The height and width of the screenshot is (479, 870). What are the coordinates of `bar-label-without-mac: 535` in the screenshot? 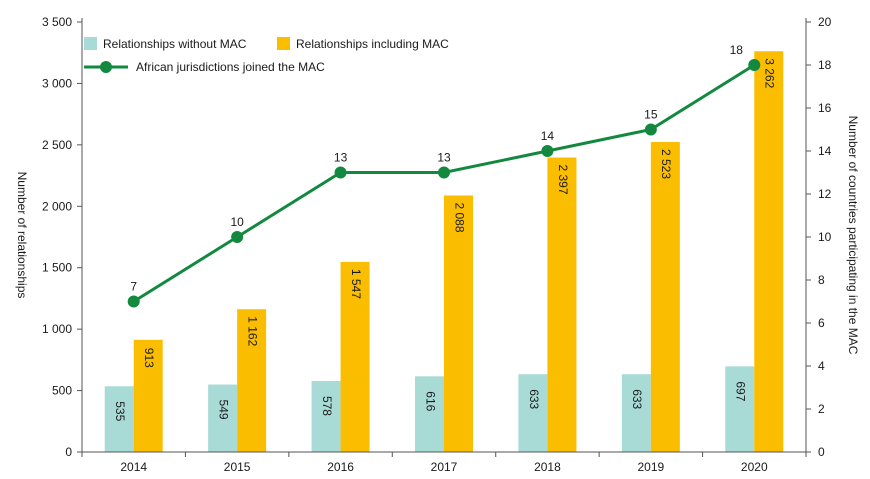 It's located at (120, 411).